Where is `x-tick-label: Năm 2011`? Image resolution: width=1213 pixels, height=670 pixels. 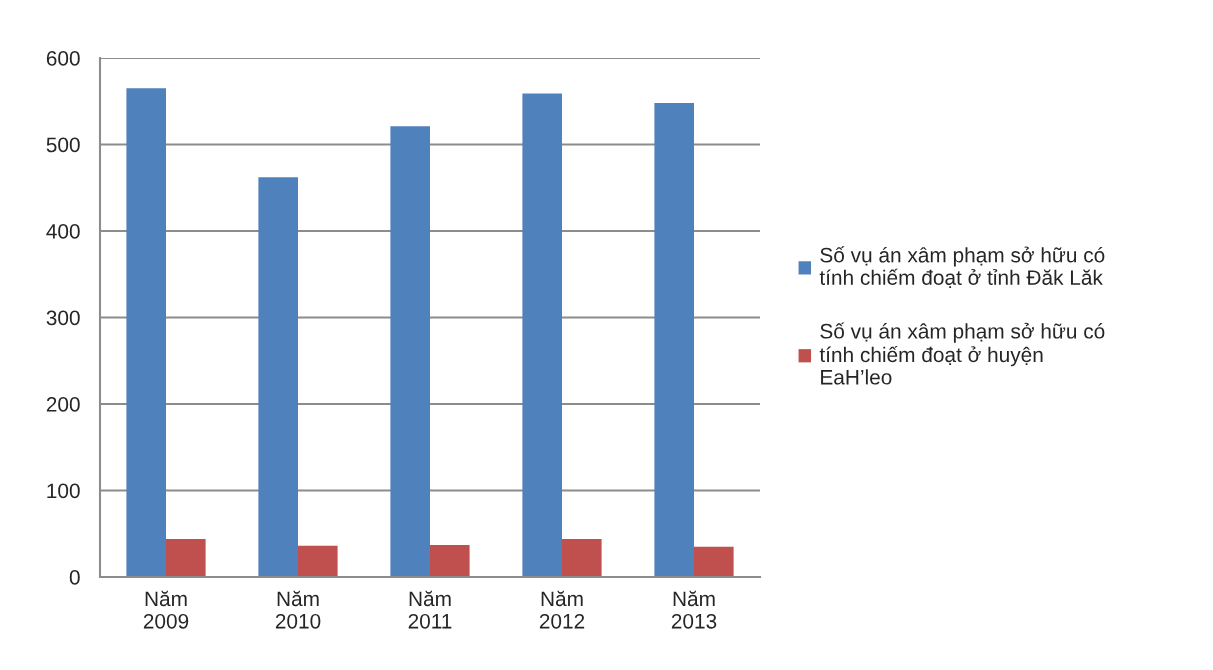
x-tick-label: Năm 2011 is located at coordinates (430, 609).